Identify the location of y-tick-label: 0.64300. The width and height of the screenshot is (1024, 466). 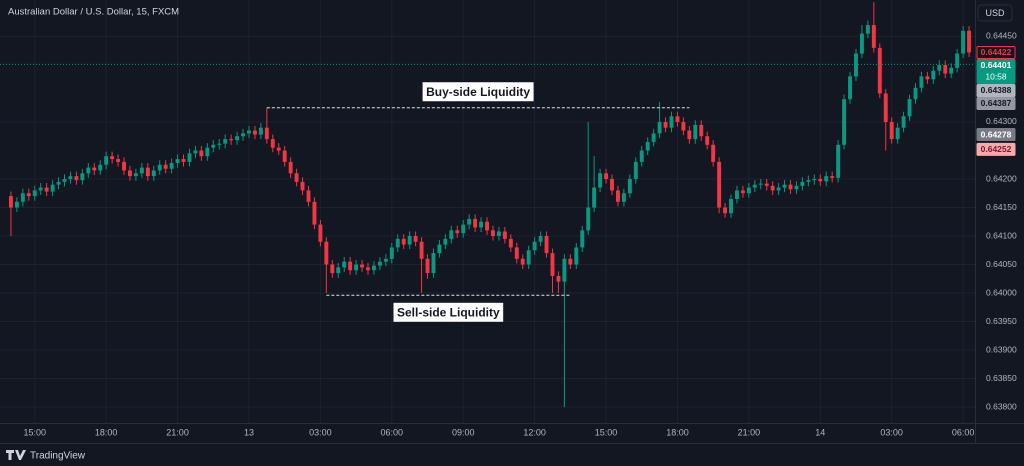
(1001, 121).